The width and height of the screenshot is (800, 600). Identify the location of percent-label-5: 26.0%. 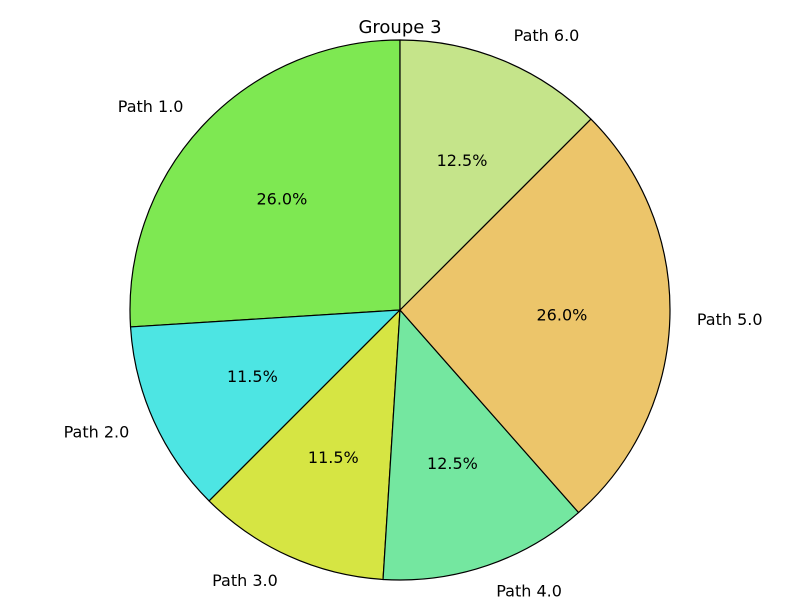
(562, 315).